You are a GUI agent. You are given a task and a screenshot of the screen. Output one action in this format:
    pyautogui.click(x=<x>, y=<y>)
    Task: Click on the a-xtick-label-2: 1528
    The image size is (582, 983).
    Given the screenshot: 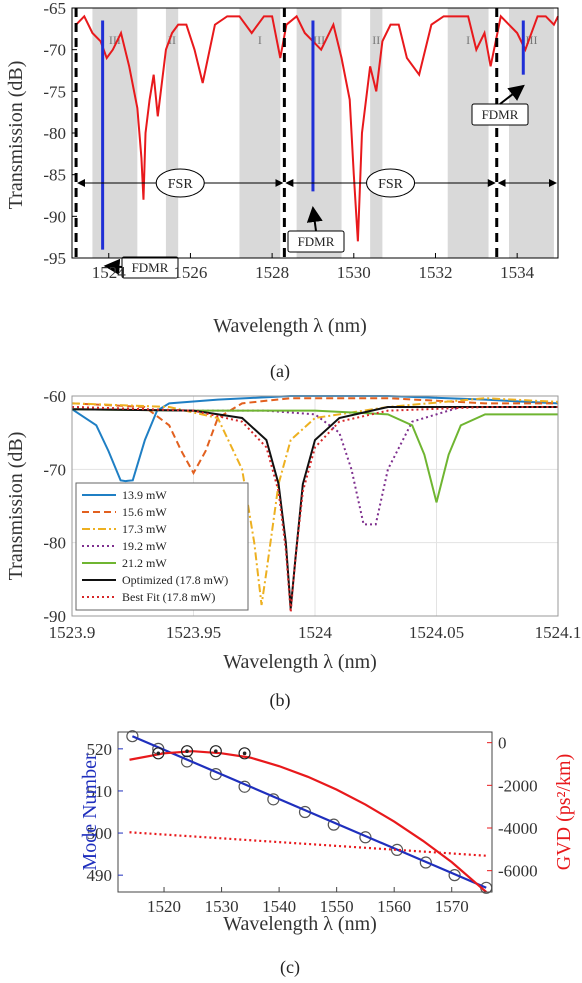 What is the action you would take?
    pyautogui.click(x=272, y=272)
    